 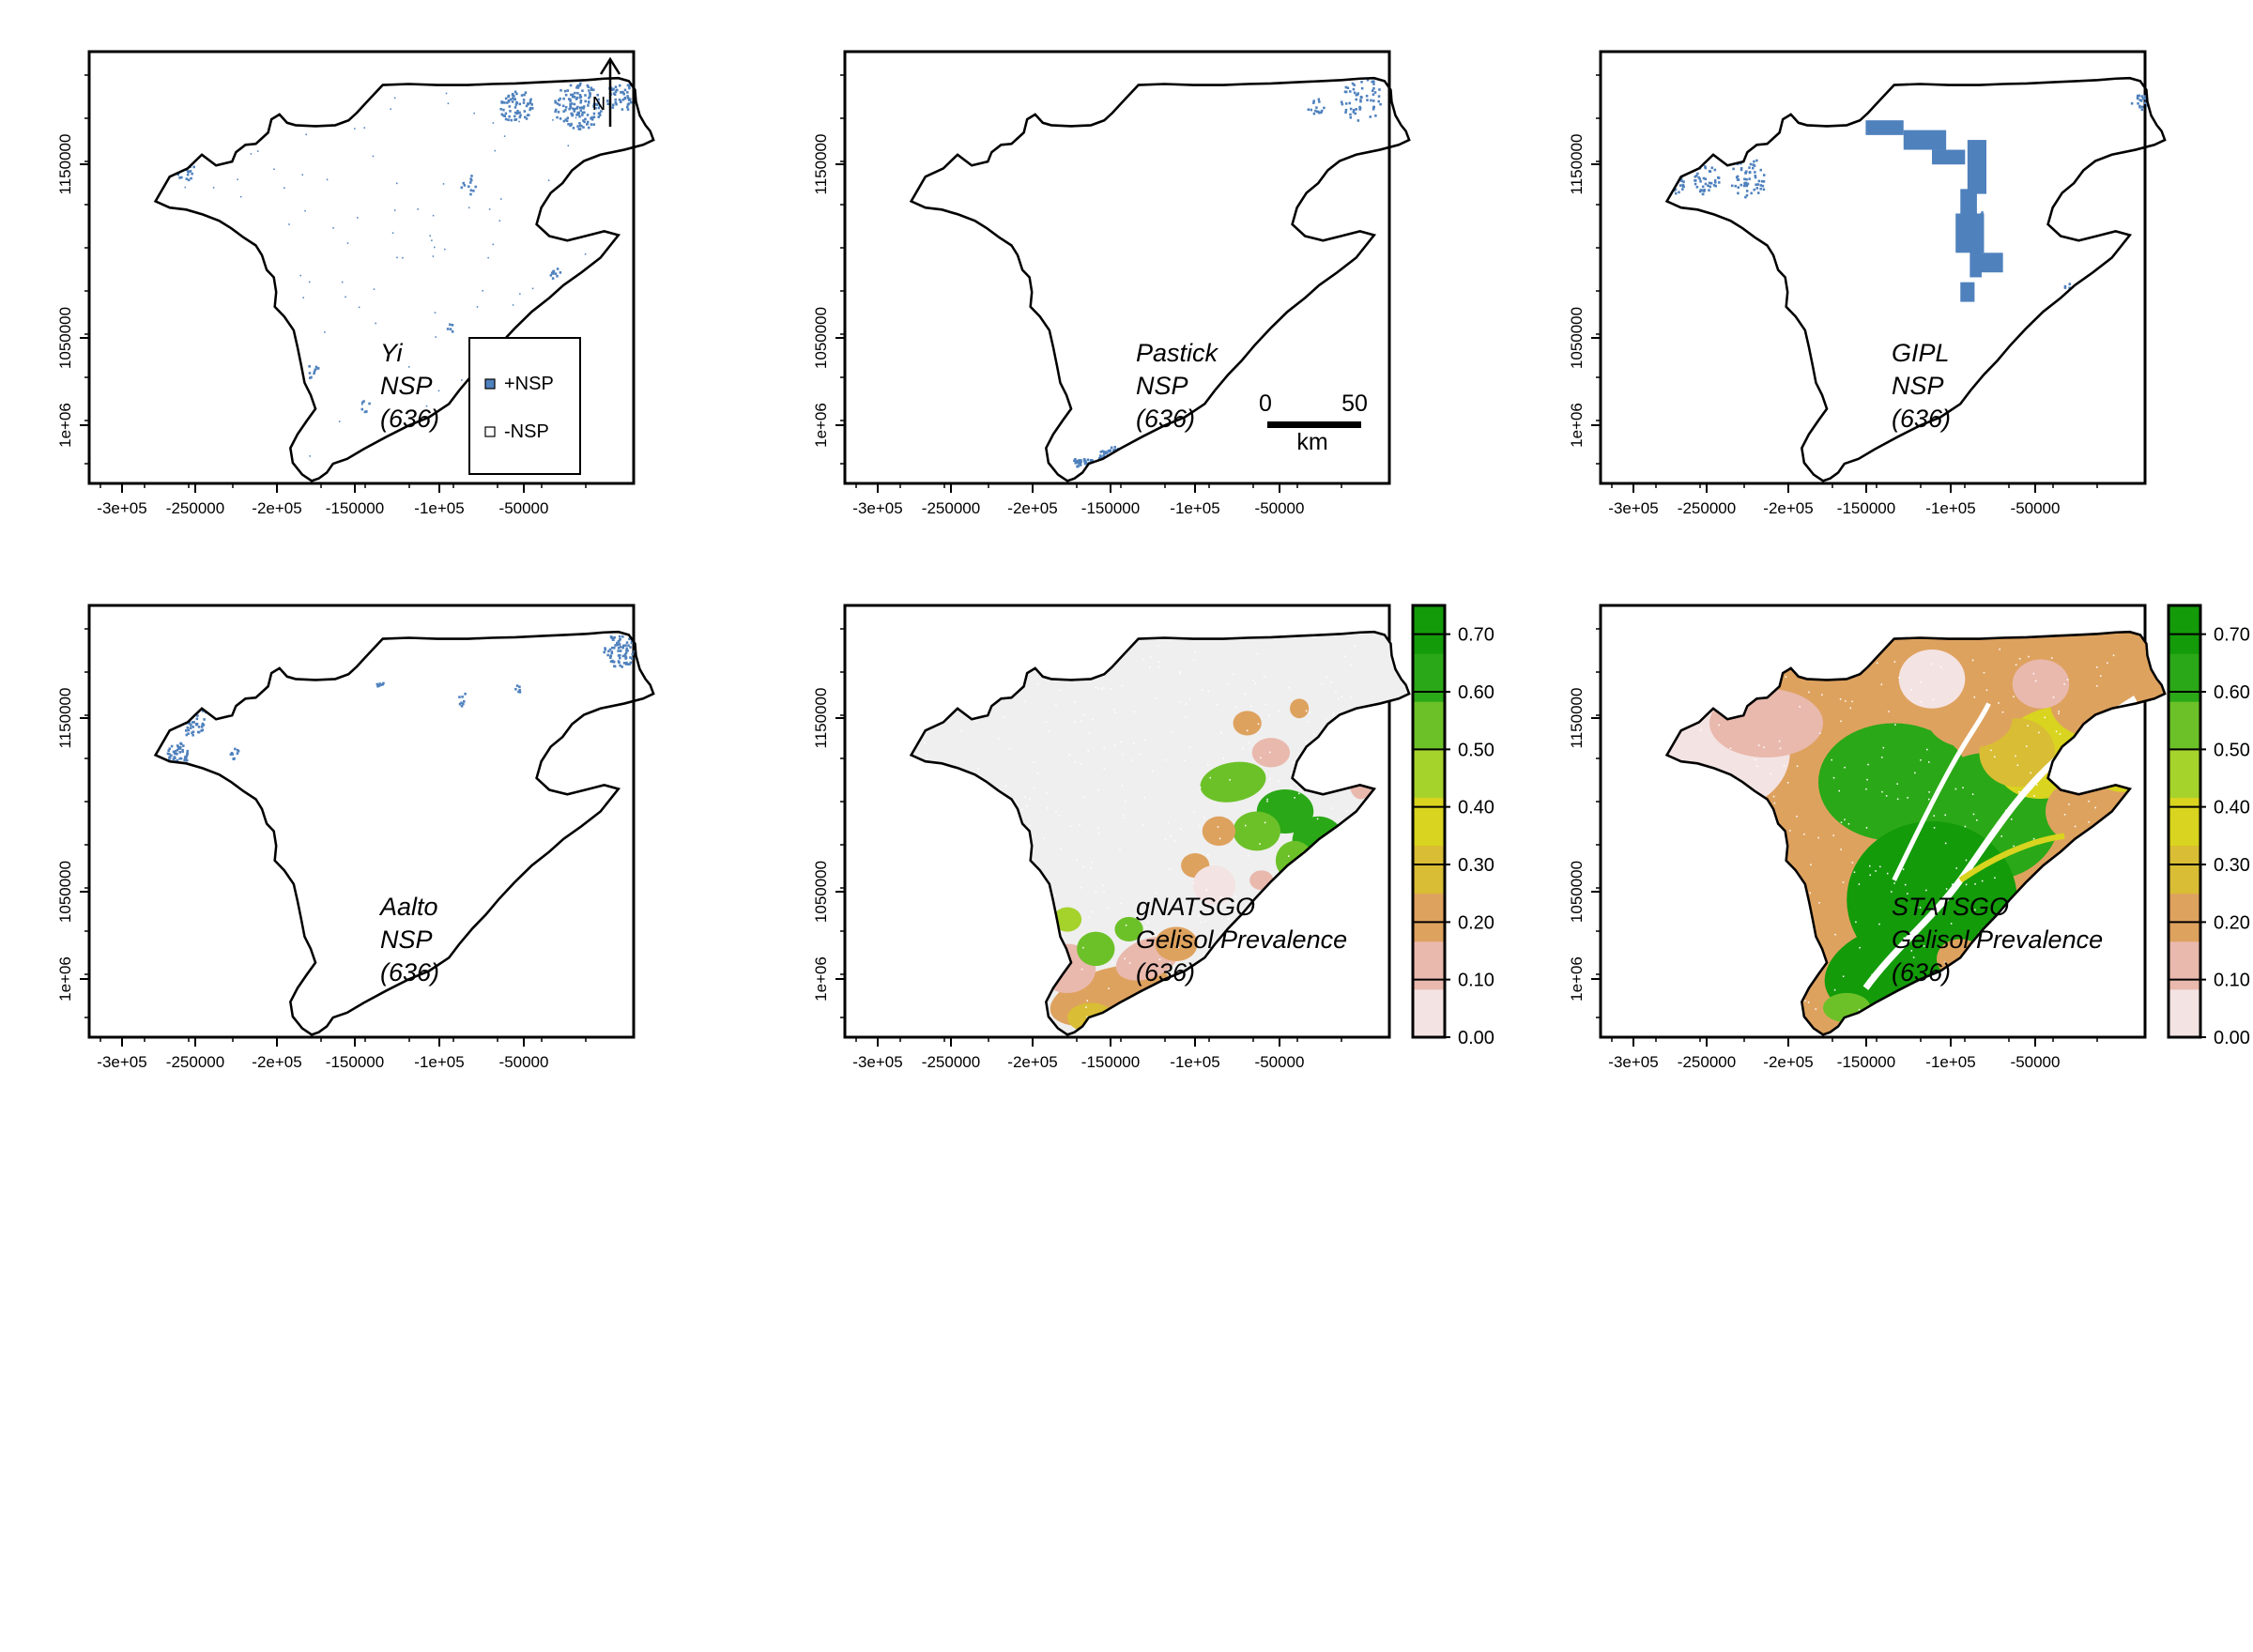 I want to click on panel-label: Pastick NSP (636), so click(x=1178, y=386).